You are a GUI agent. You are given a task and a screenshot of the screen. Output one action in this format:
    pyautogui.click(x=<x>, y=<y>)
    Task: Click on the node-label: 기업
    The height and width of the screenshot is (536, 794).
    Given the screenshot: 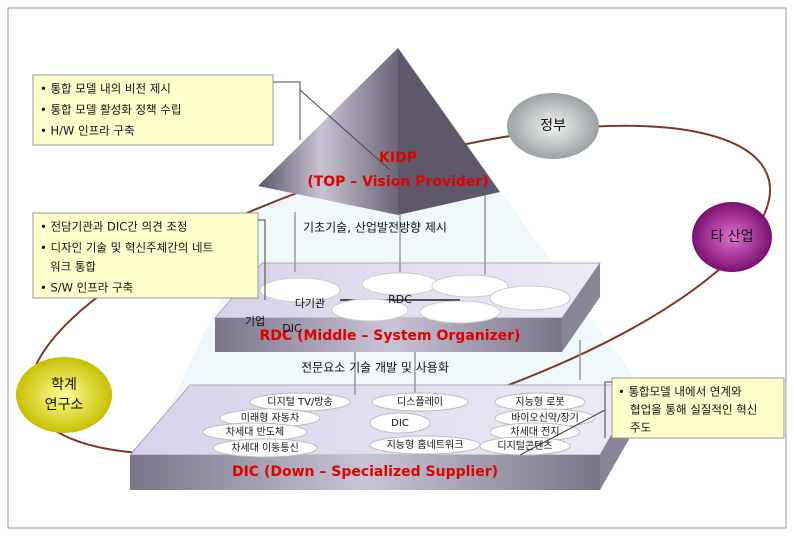 What is the action you would take?
    pyautogui.click(x=255, y=321)
    